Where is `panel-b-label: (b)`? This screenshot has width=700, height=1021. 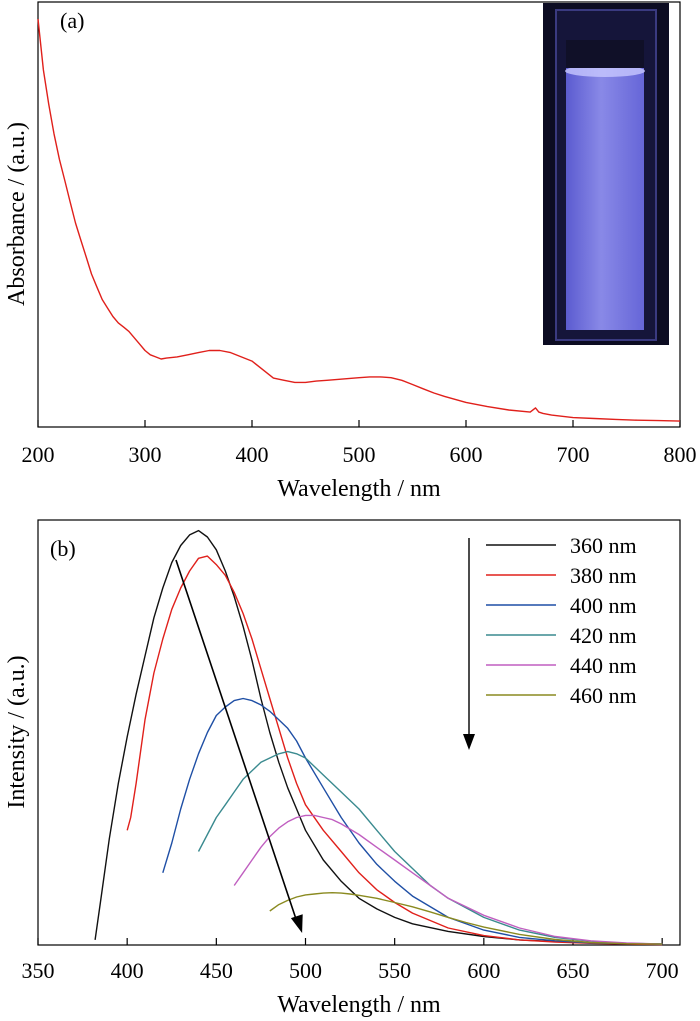 panel-b-label: (b) is located at coordinates (63, 548).